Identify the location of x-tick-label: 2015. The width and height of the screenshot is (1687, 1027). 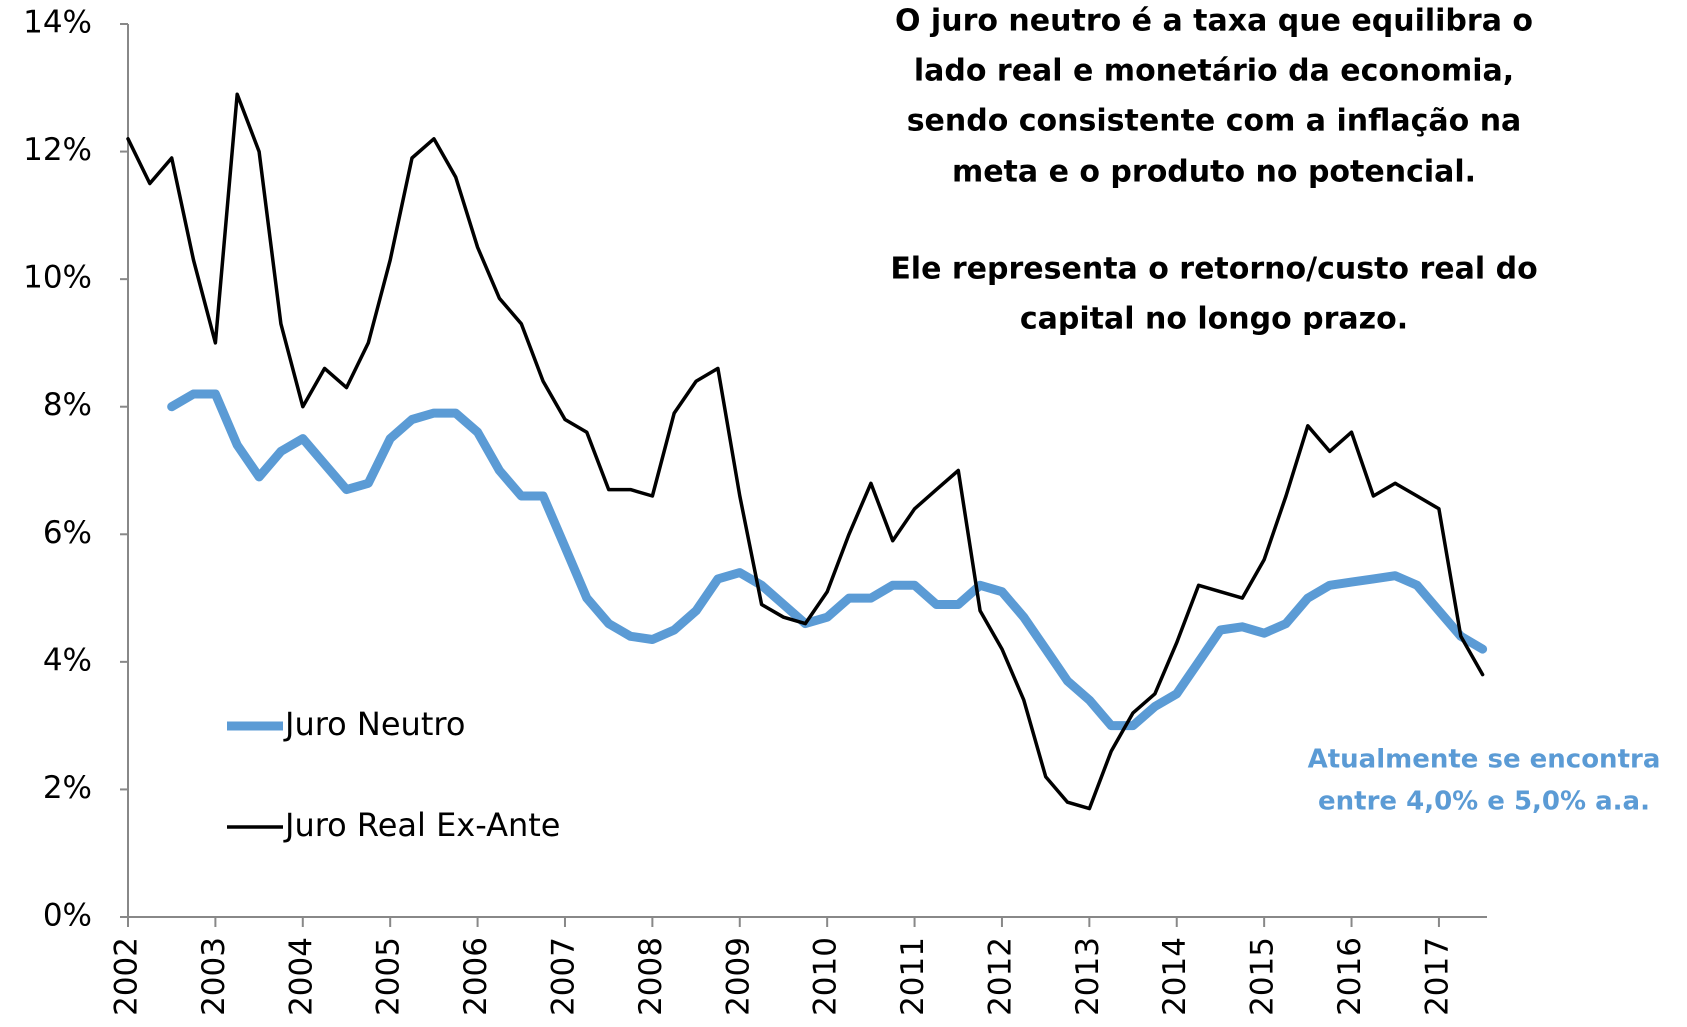
(1263, 976).